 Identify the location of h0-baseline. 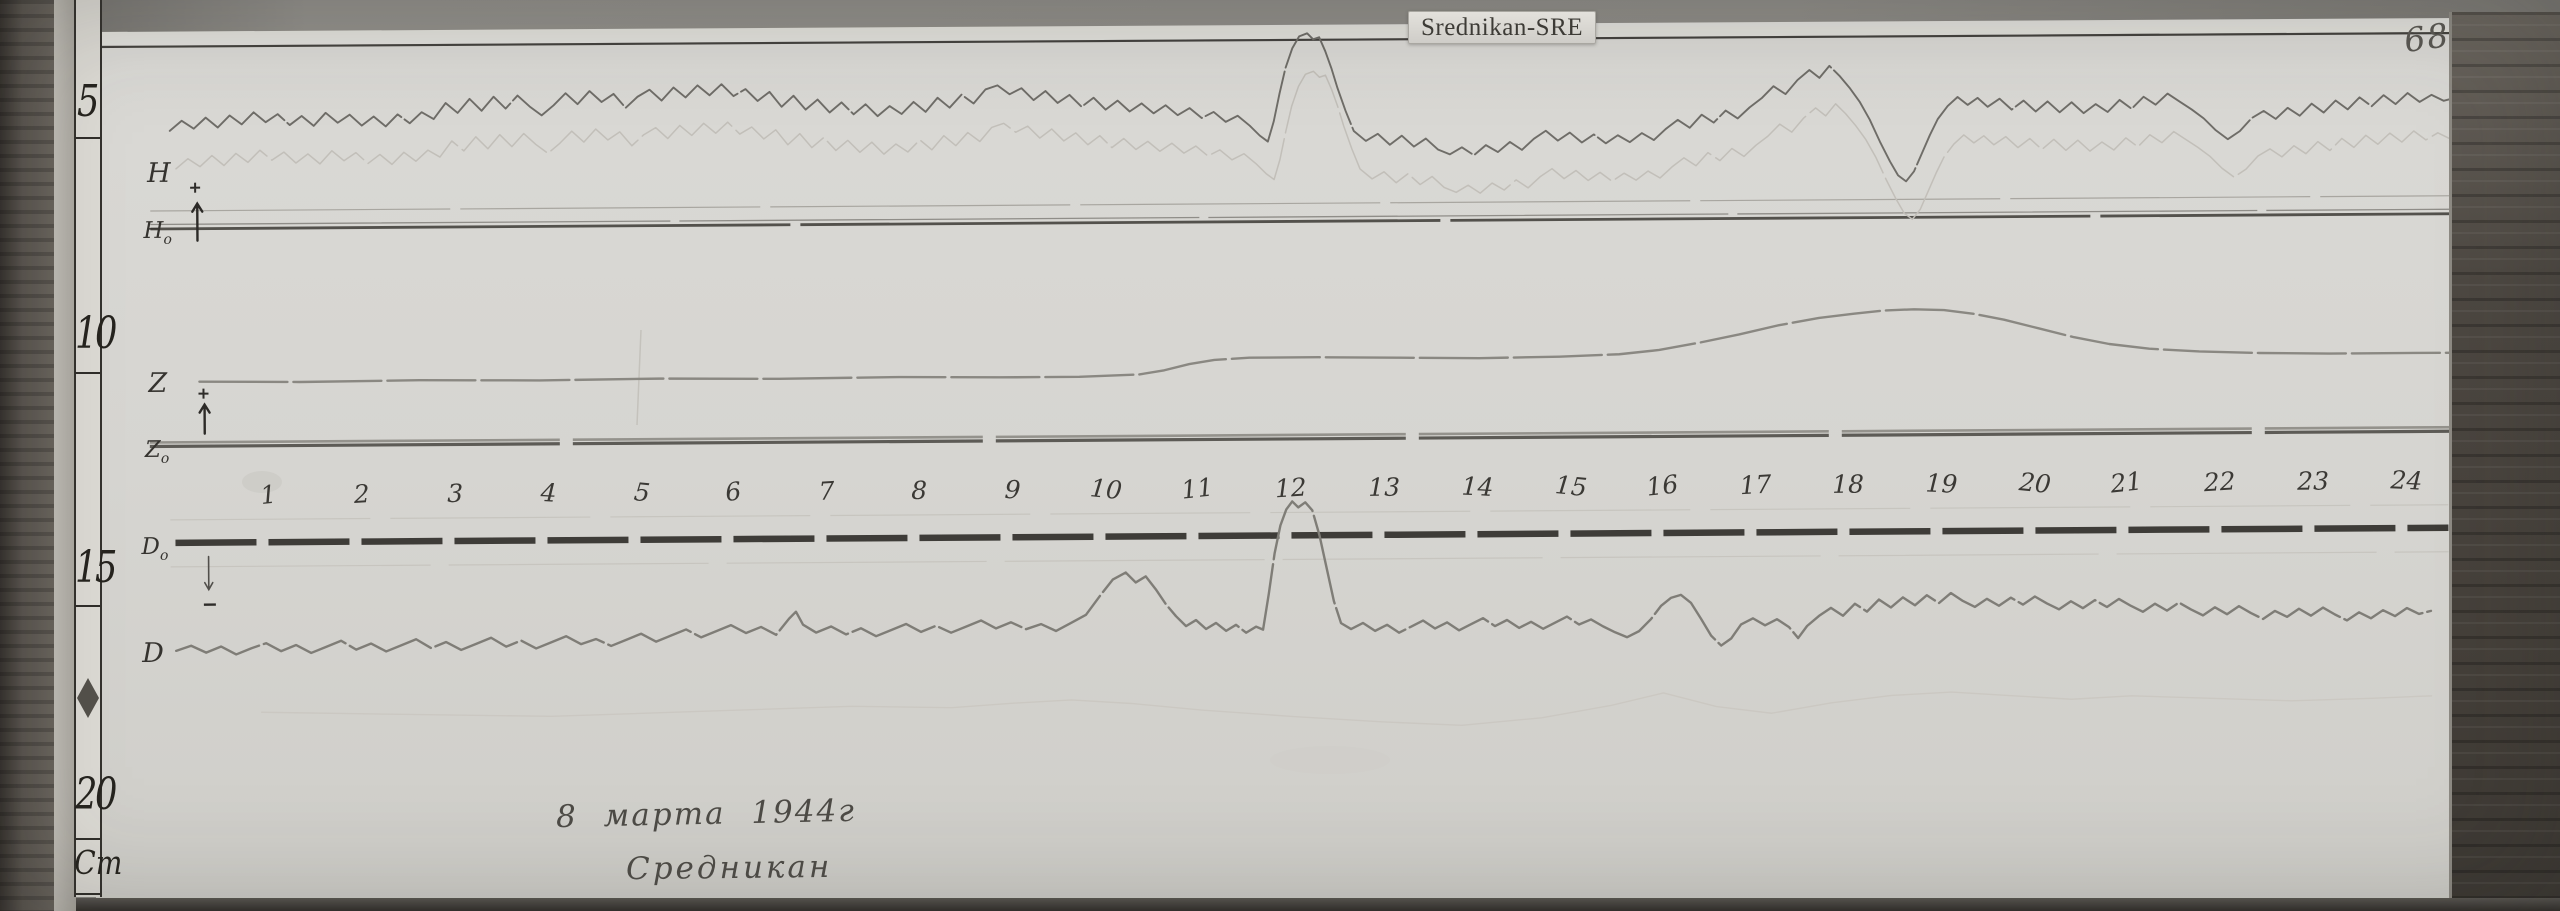
(1305, 221).